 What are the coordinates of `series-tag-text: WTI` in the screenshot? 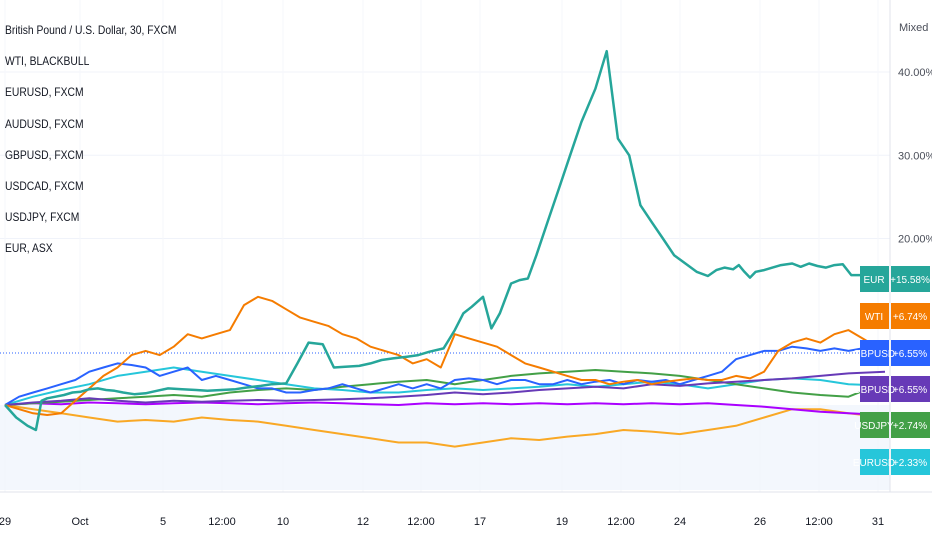 It's located at (874, 317).